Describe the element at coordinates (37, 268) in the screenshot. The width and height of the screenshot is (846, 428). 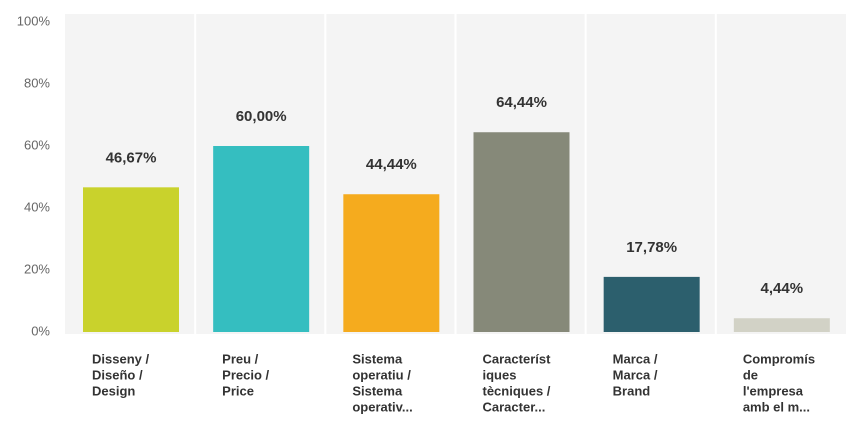
I see `y-tick-label: 20%` at that location.